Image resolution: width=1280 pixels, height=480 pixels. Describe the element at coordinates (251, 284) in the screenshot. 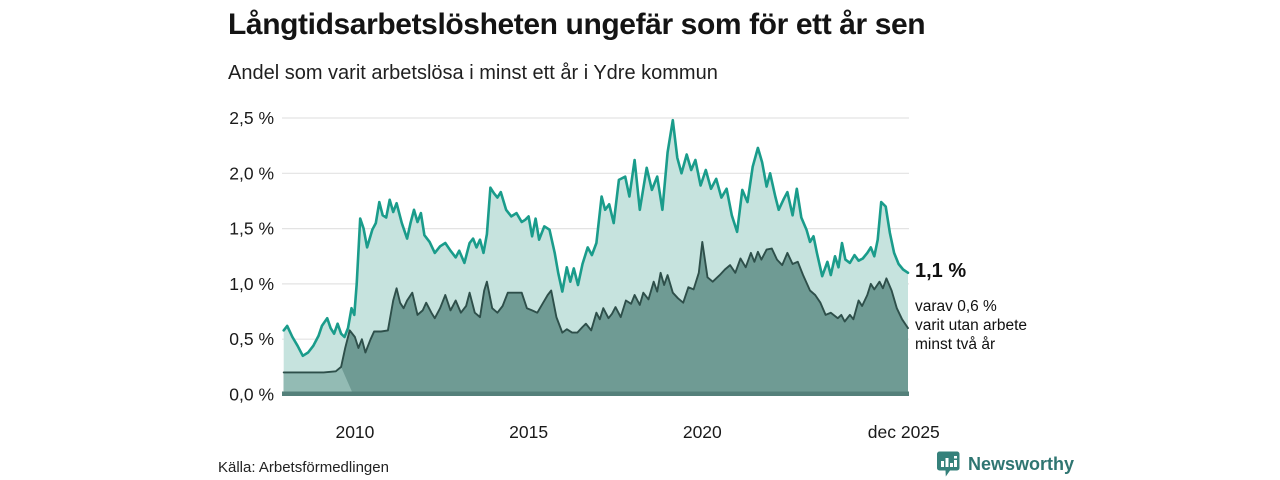

I see `y-tick-label: 1,0 %` at that location.